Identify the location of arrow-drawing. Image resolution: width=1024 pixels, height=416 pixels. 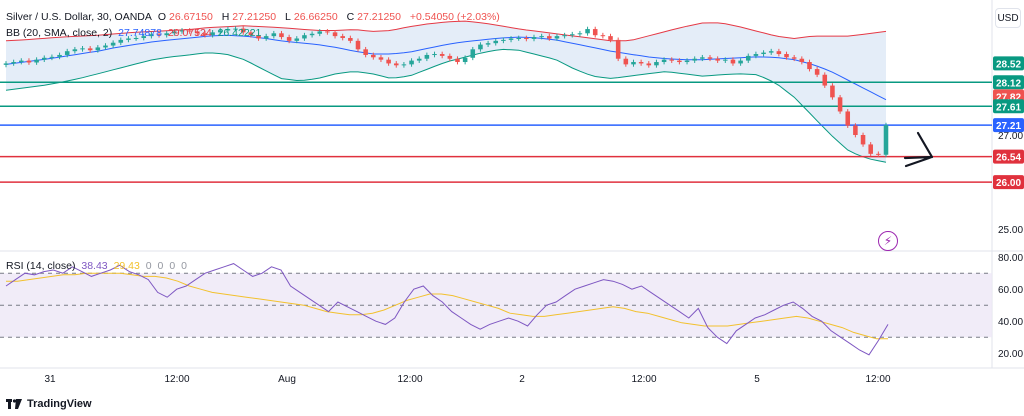
(918, 149).